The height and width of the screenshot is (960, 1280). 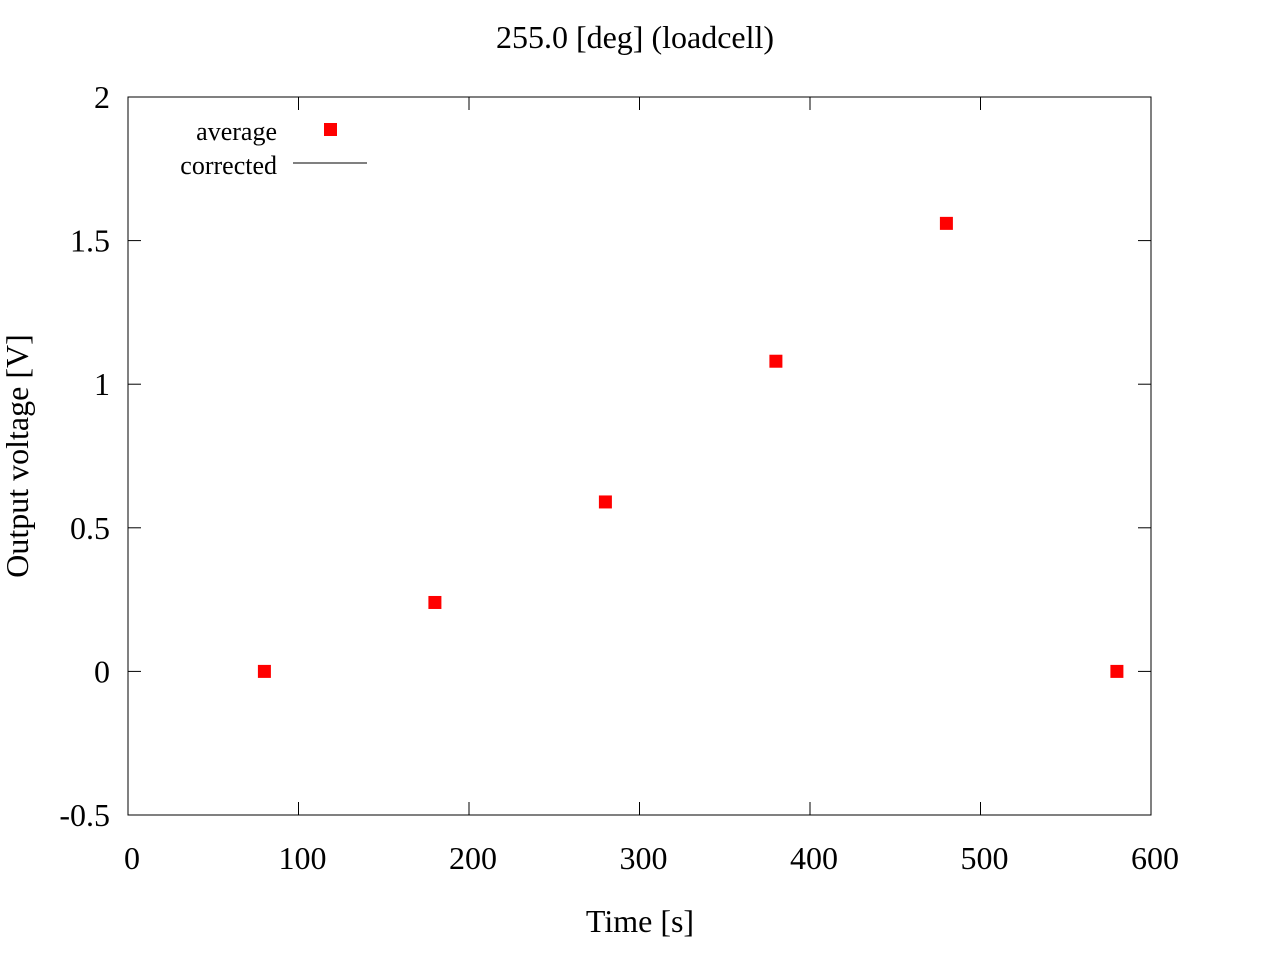 What do you see at coordinates (84, 815) in the screenshot?
I see `y-tick-label: -0.5` at bounding box center [84, 815].